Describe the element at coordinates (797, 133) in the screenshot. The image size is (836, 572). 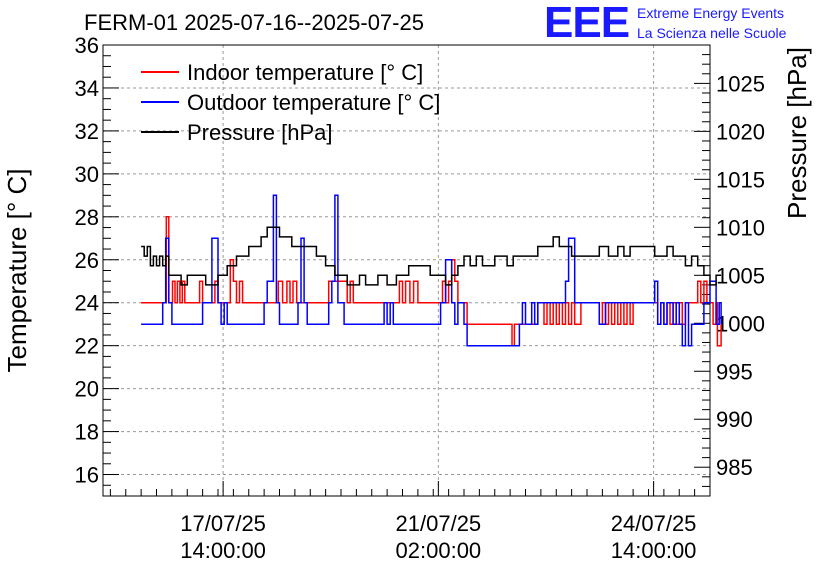
I see `y-right-axis-title: Pressure [hPa]` at that location.